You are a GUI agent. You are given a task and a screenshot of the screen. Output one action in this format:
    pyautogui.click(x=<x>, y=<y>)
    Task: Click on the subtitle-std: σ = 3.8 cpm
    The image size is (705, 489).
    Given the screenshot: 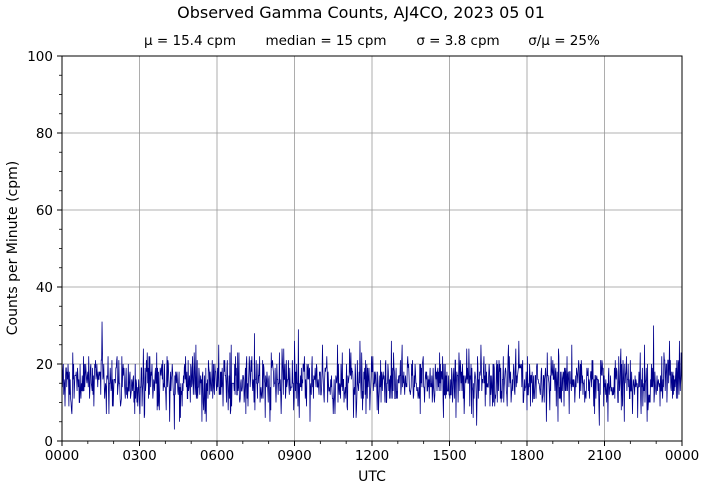 What is the action you would take?
    pyautogui.click(x=457, y=41)
    